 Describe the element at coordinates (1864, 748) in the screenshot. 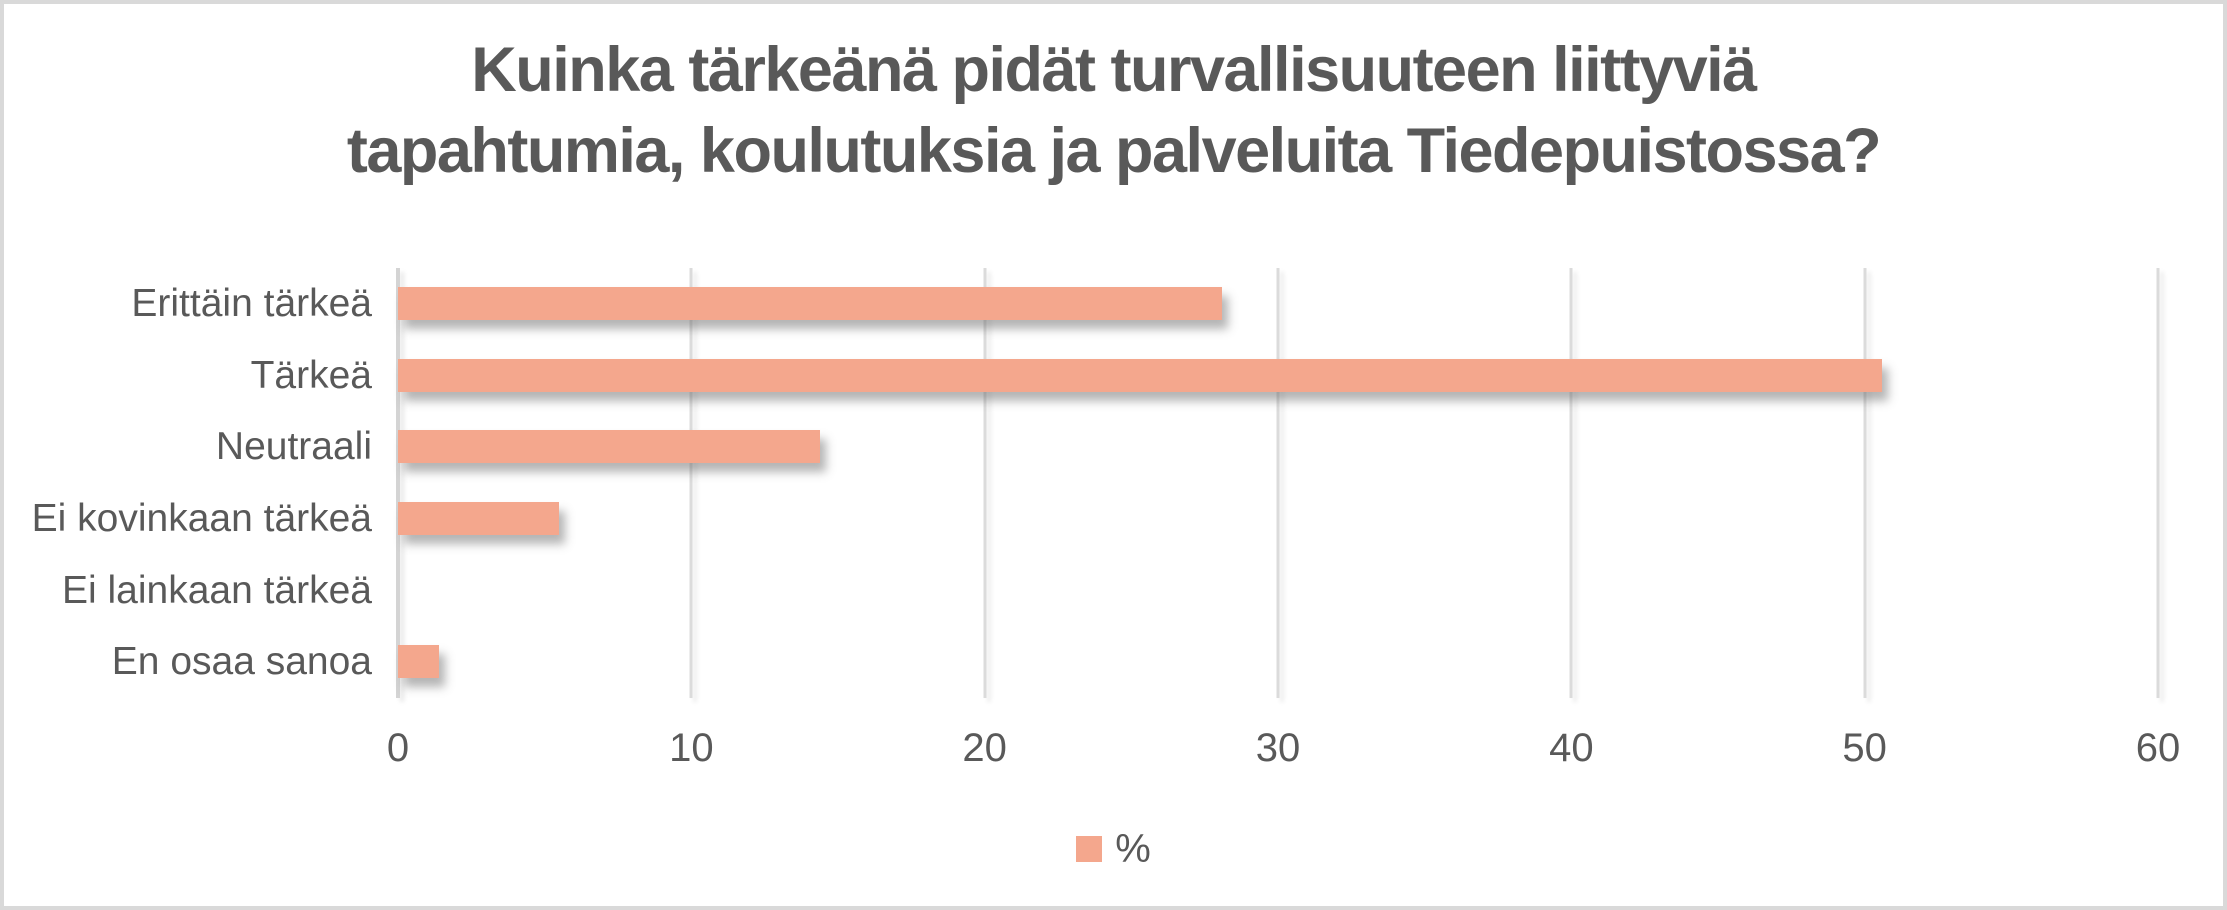

I see `x-tick-label: 50` at that location.